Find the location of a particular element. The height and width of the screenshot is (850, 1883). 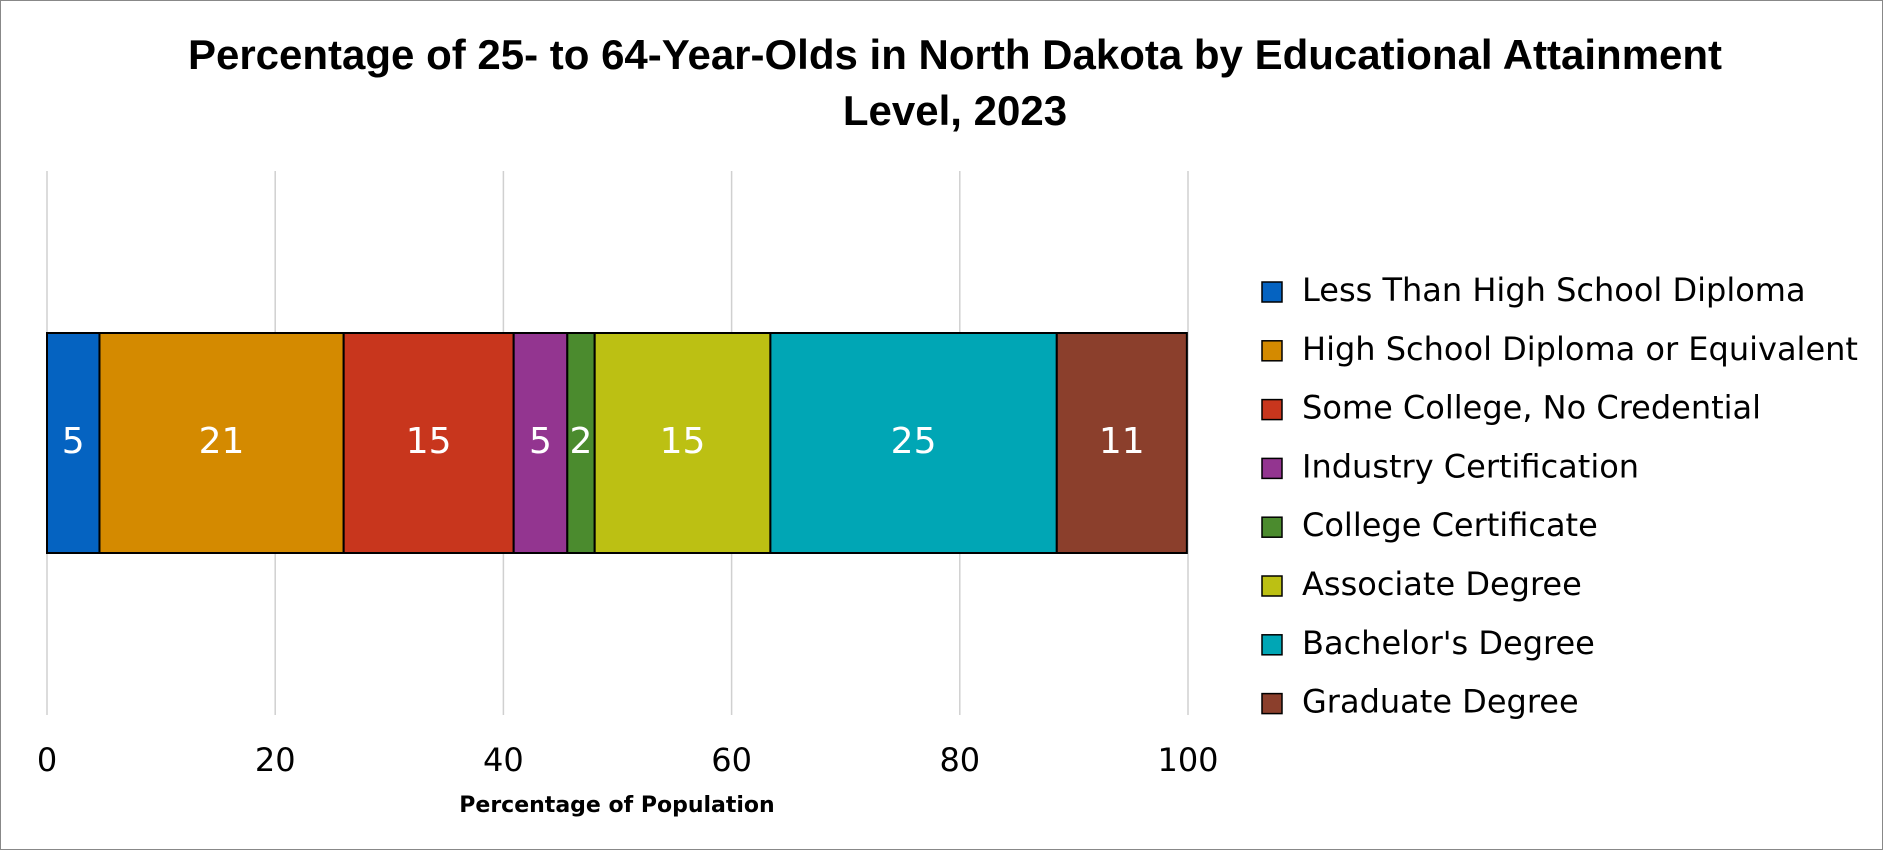

x-tick-label: 0 is located at coordinates (47, 760).